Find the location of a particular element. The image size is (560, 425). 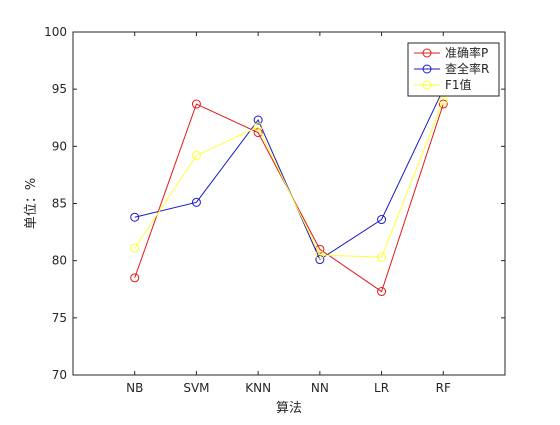

y-tick-label: 85 is located at coordinates (59, 204).